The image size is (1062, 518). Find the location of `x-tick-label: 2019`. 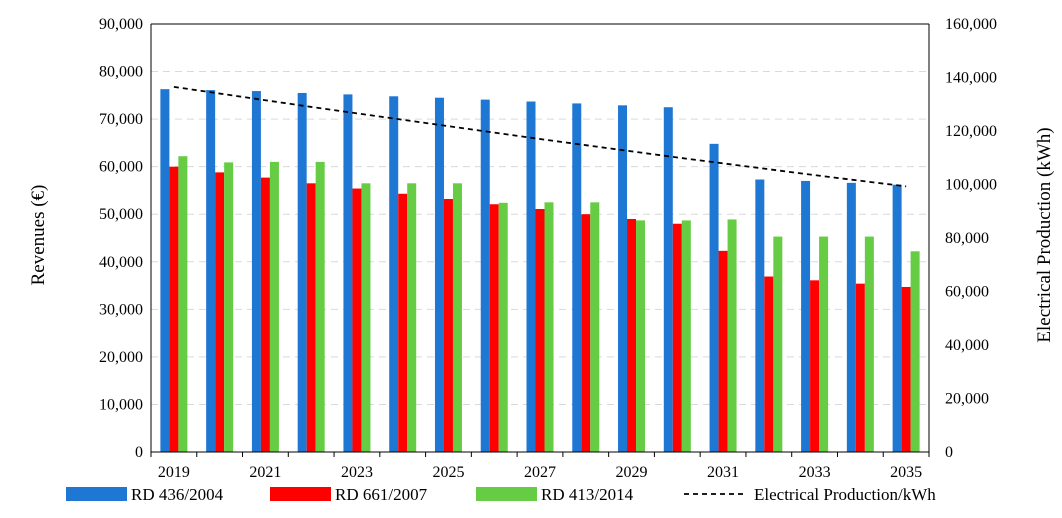

x-tick-label: 2019 is located at coordinates (174, 472).